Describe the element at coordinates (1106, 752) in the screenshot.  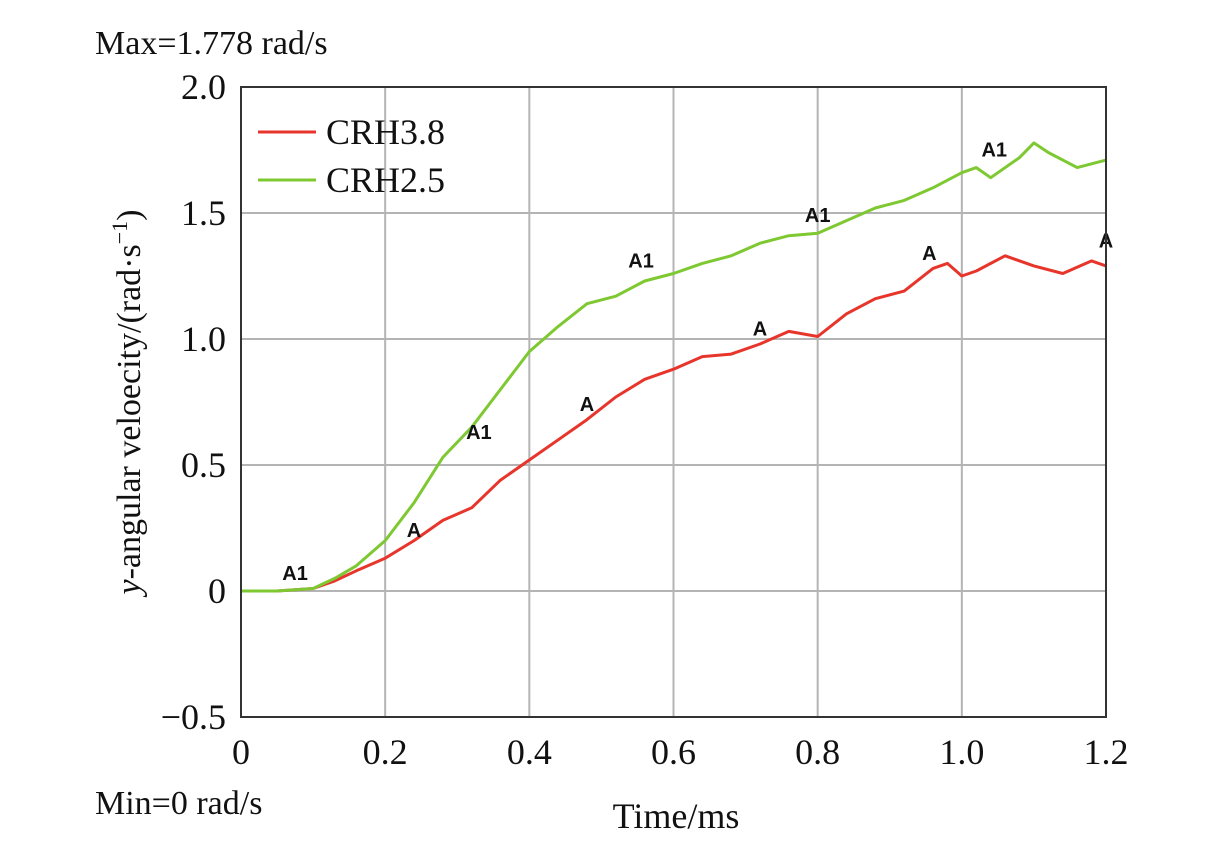
I see `x-tick-label: 1.2` at that location.